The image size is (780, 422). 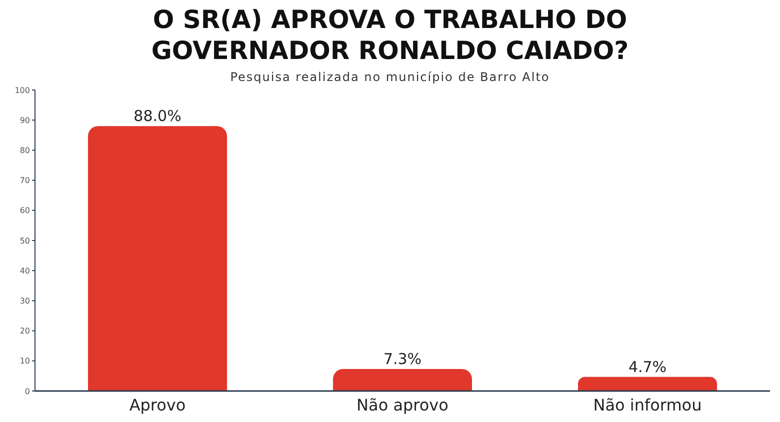 I want to click on chart-title: O SR(A) APROVA O TRABALHO DO GOVERNADOR RONALDO CAIADO?, so click(x=390, y=35).